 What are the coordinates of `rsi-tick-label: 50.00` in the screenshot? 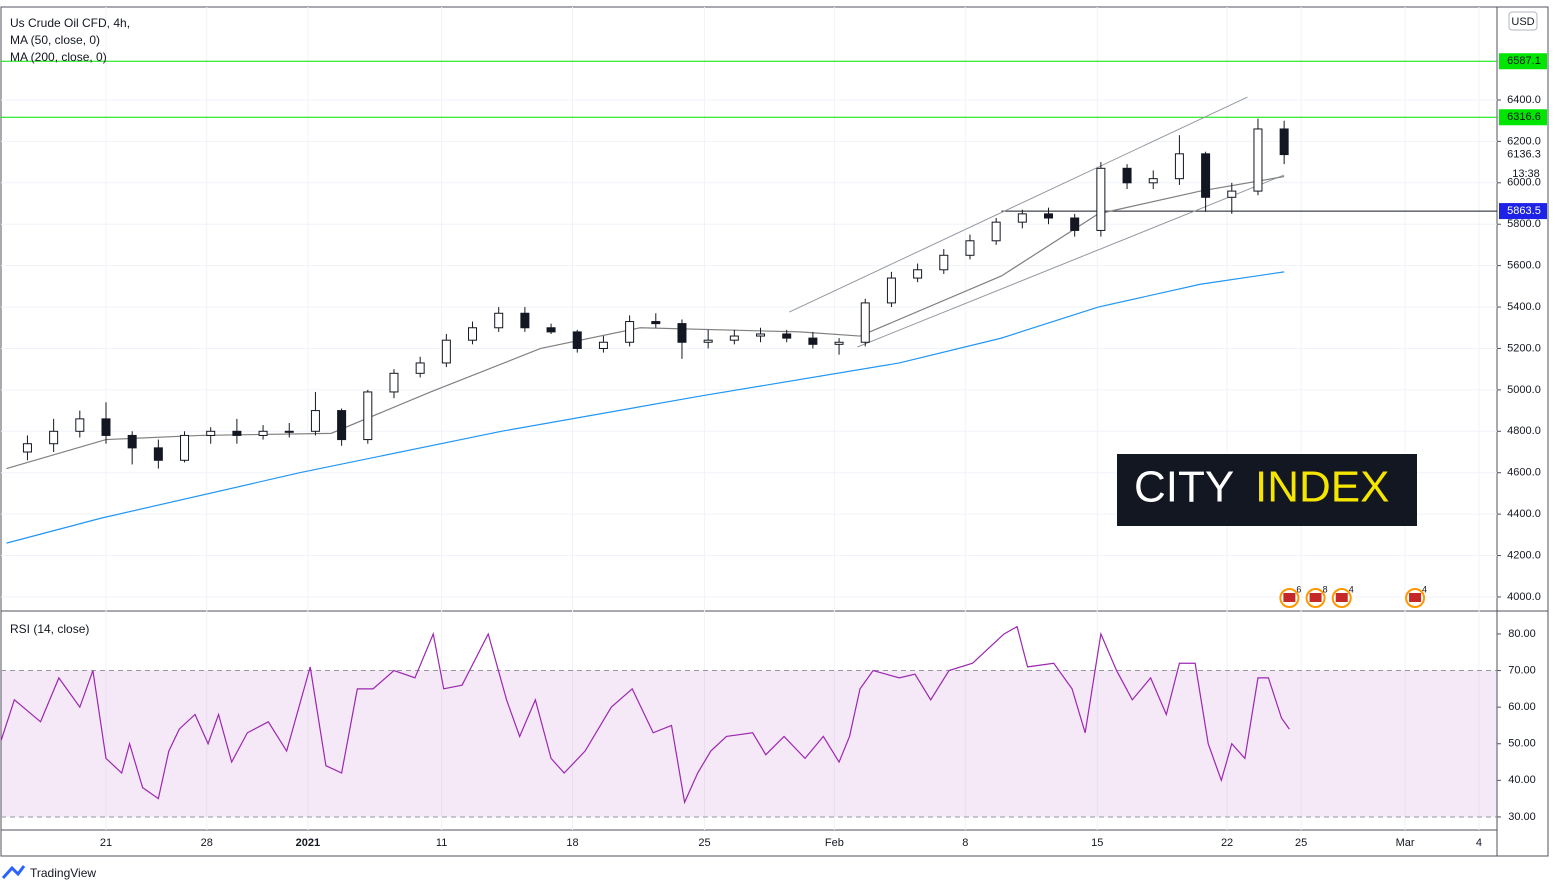 It's located at (1522, 744).